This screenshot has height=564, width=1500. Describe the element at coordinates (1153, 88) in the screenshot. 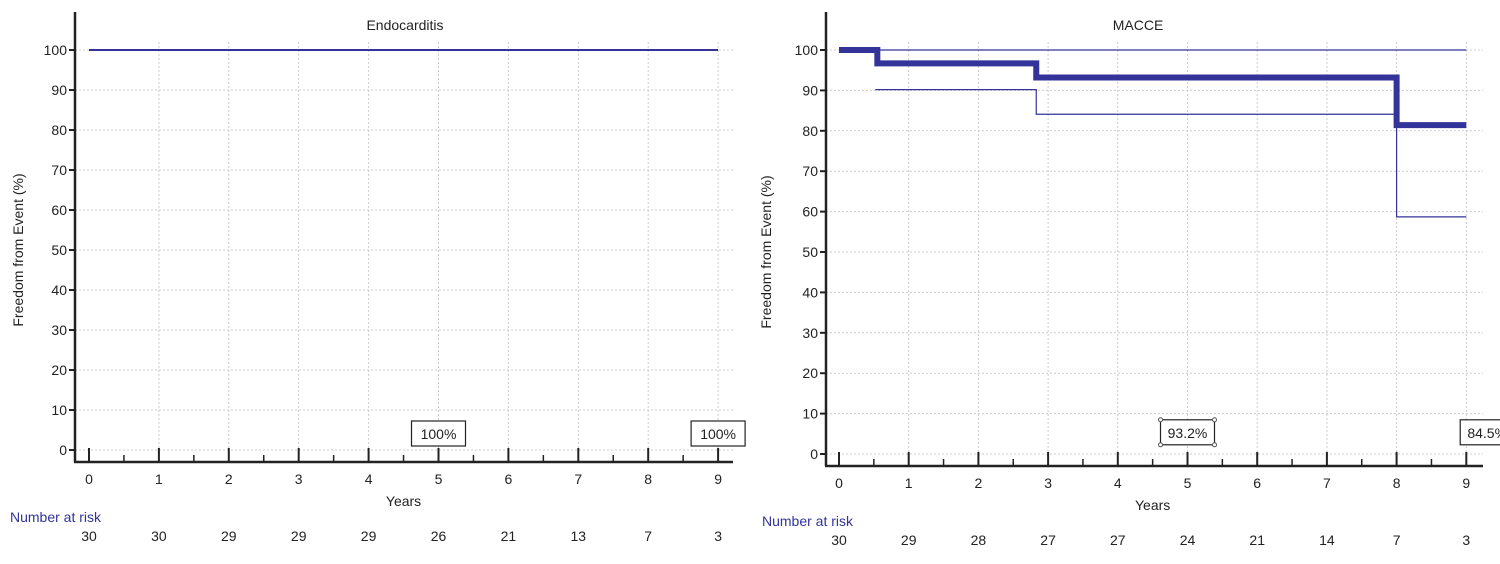

I see `km-curve-survival` at that location.